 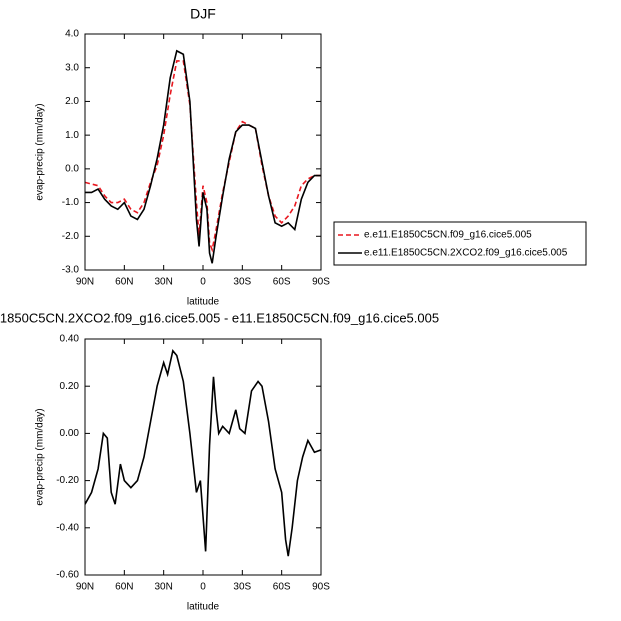 What do you see at coordinates (71, 202) in the screenshot?
I see `y-tick-label: -1.0` at bounding box center [71, 202].